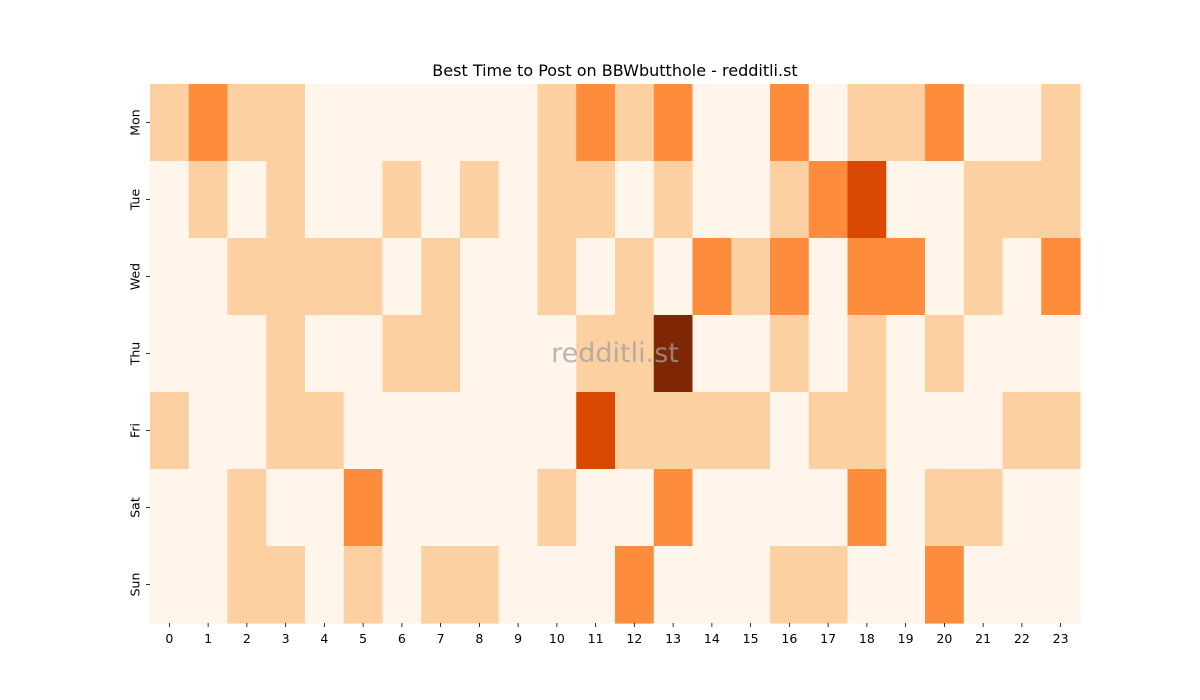  What do you see at coordinates (479, 638) in the screenshot?
I see `x-tick-label: 8` at bounding box center [479, 638].